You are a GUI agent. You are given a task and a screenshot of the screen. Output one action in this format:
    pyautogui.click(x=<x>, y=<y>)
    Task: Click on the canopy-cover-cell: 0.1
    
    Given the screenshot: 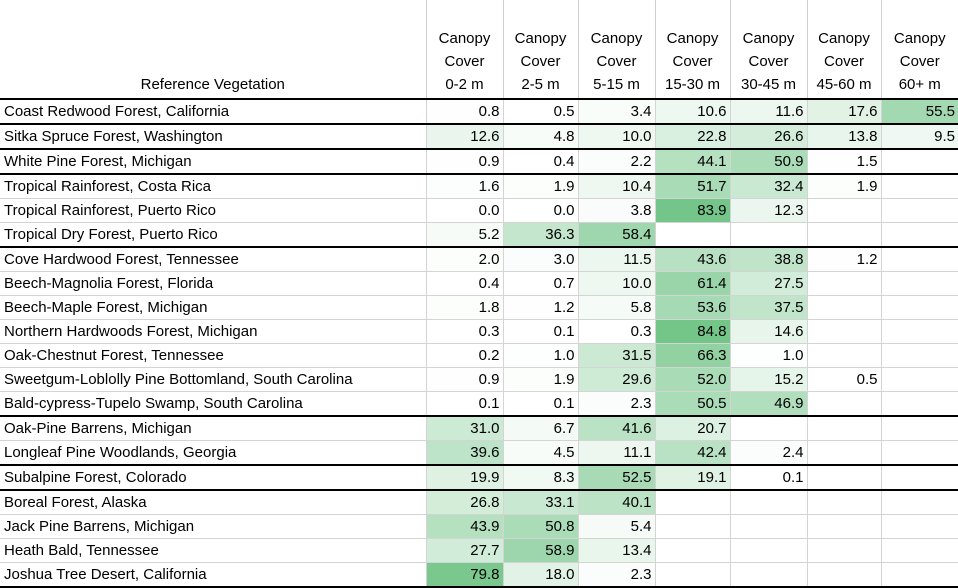 What is the action you would take?
    pyautogui.click(x=540, y=404)
    